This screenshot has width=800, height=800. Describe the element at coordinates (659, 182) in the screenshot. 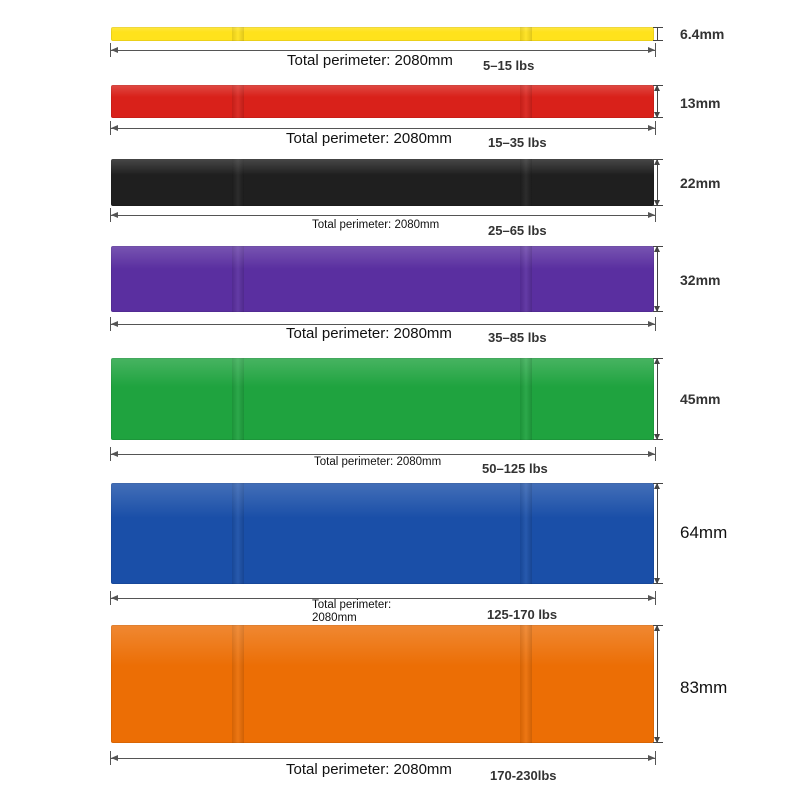

I see `thickness-dimension-black` at that location.